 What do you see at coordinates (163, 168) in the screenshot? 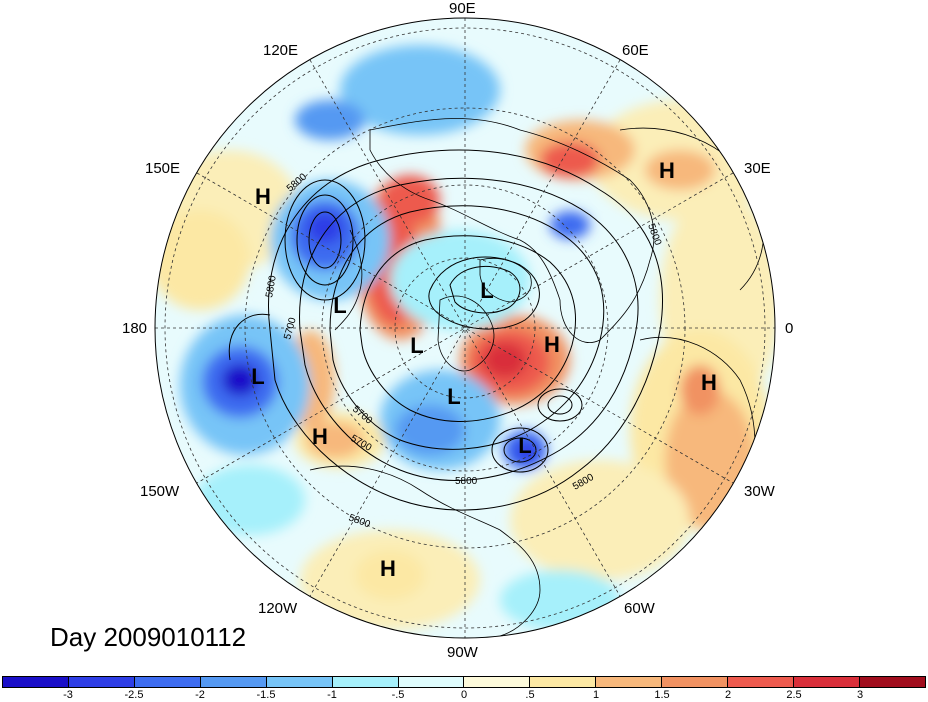
I see `lon-label-150e: 150E` at bounding box center [163, 168].